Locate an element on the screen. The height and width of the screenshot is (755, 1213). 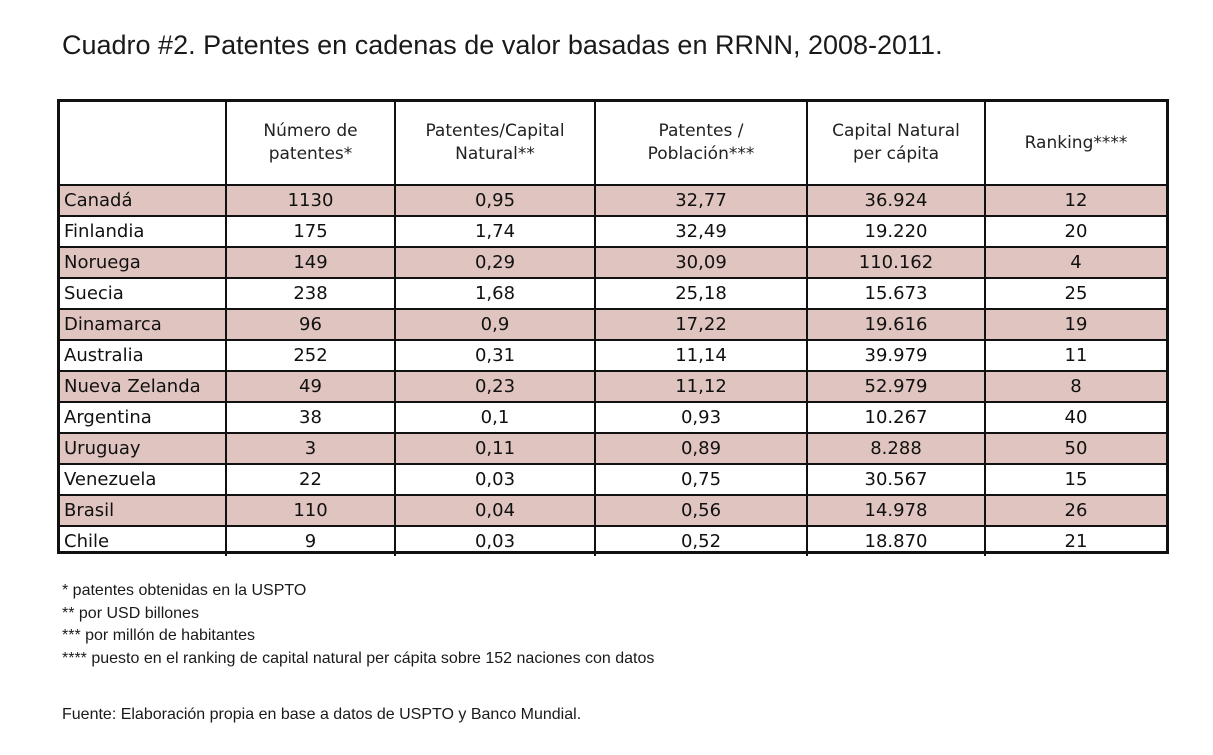
value-cell: 0,95 is located at coordinates (495, 200).